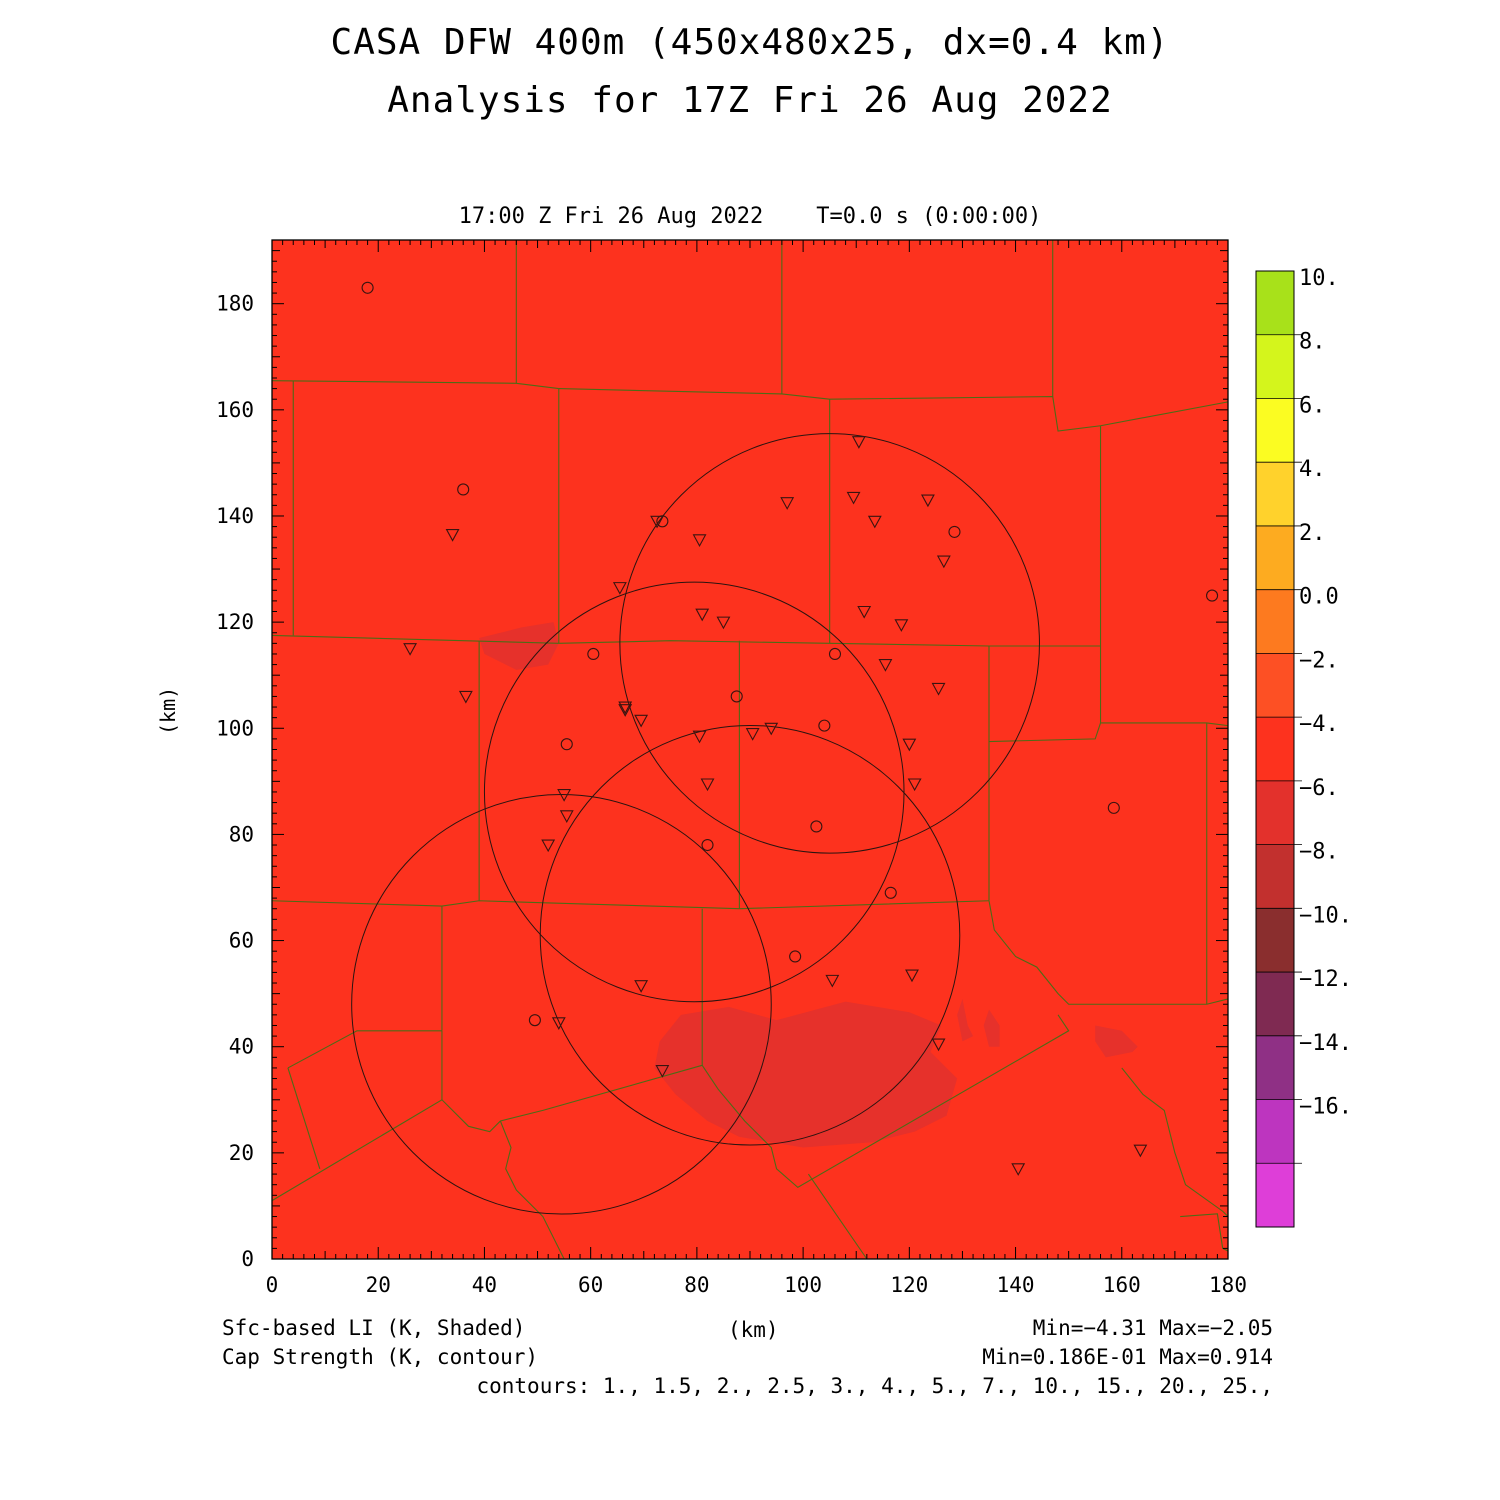 This screenshot has width=1500, height=1500. Describe the element at coordinates (1319, 852) in the screenshot. I see `colorbar-label: −8.` at that location.